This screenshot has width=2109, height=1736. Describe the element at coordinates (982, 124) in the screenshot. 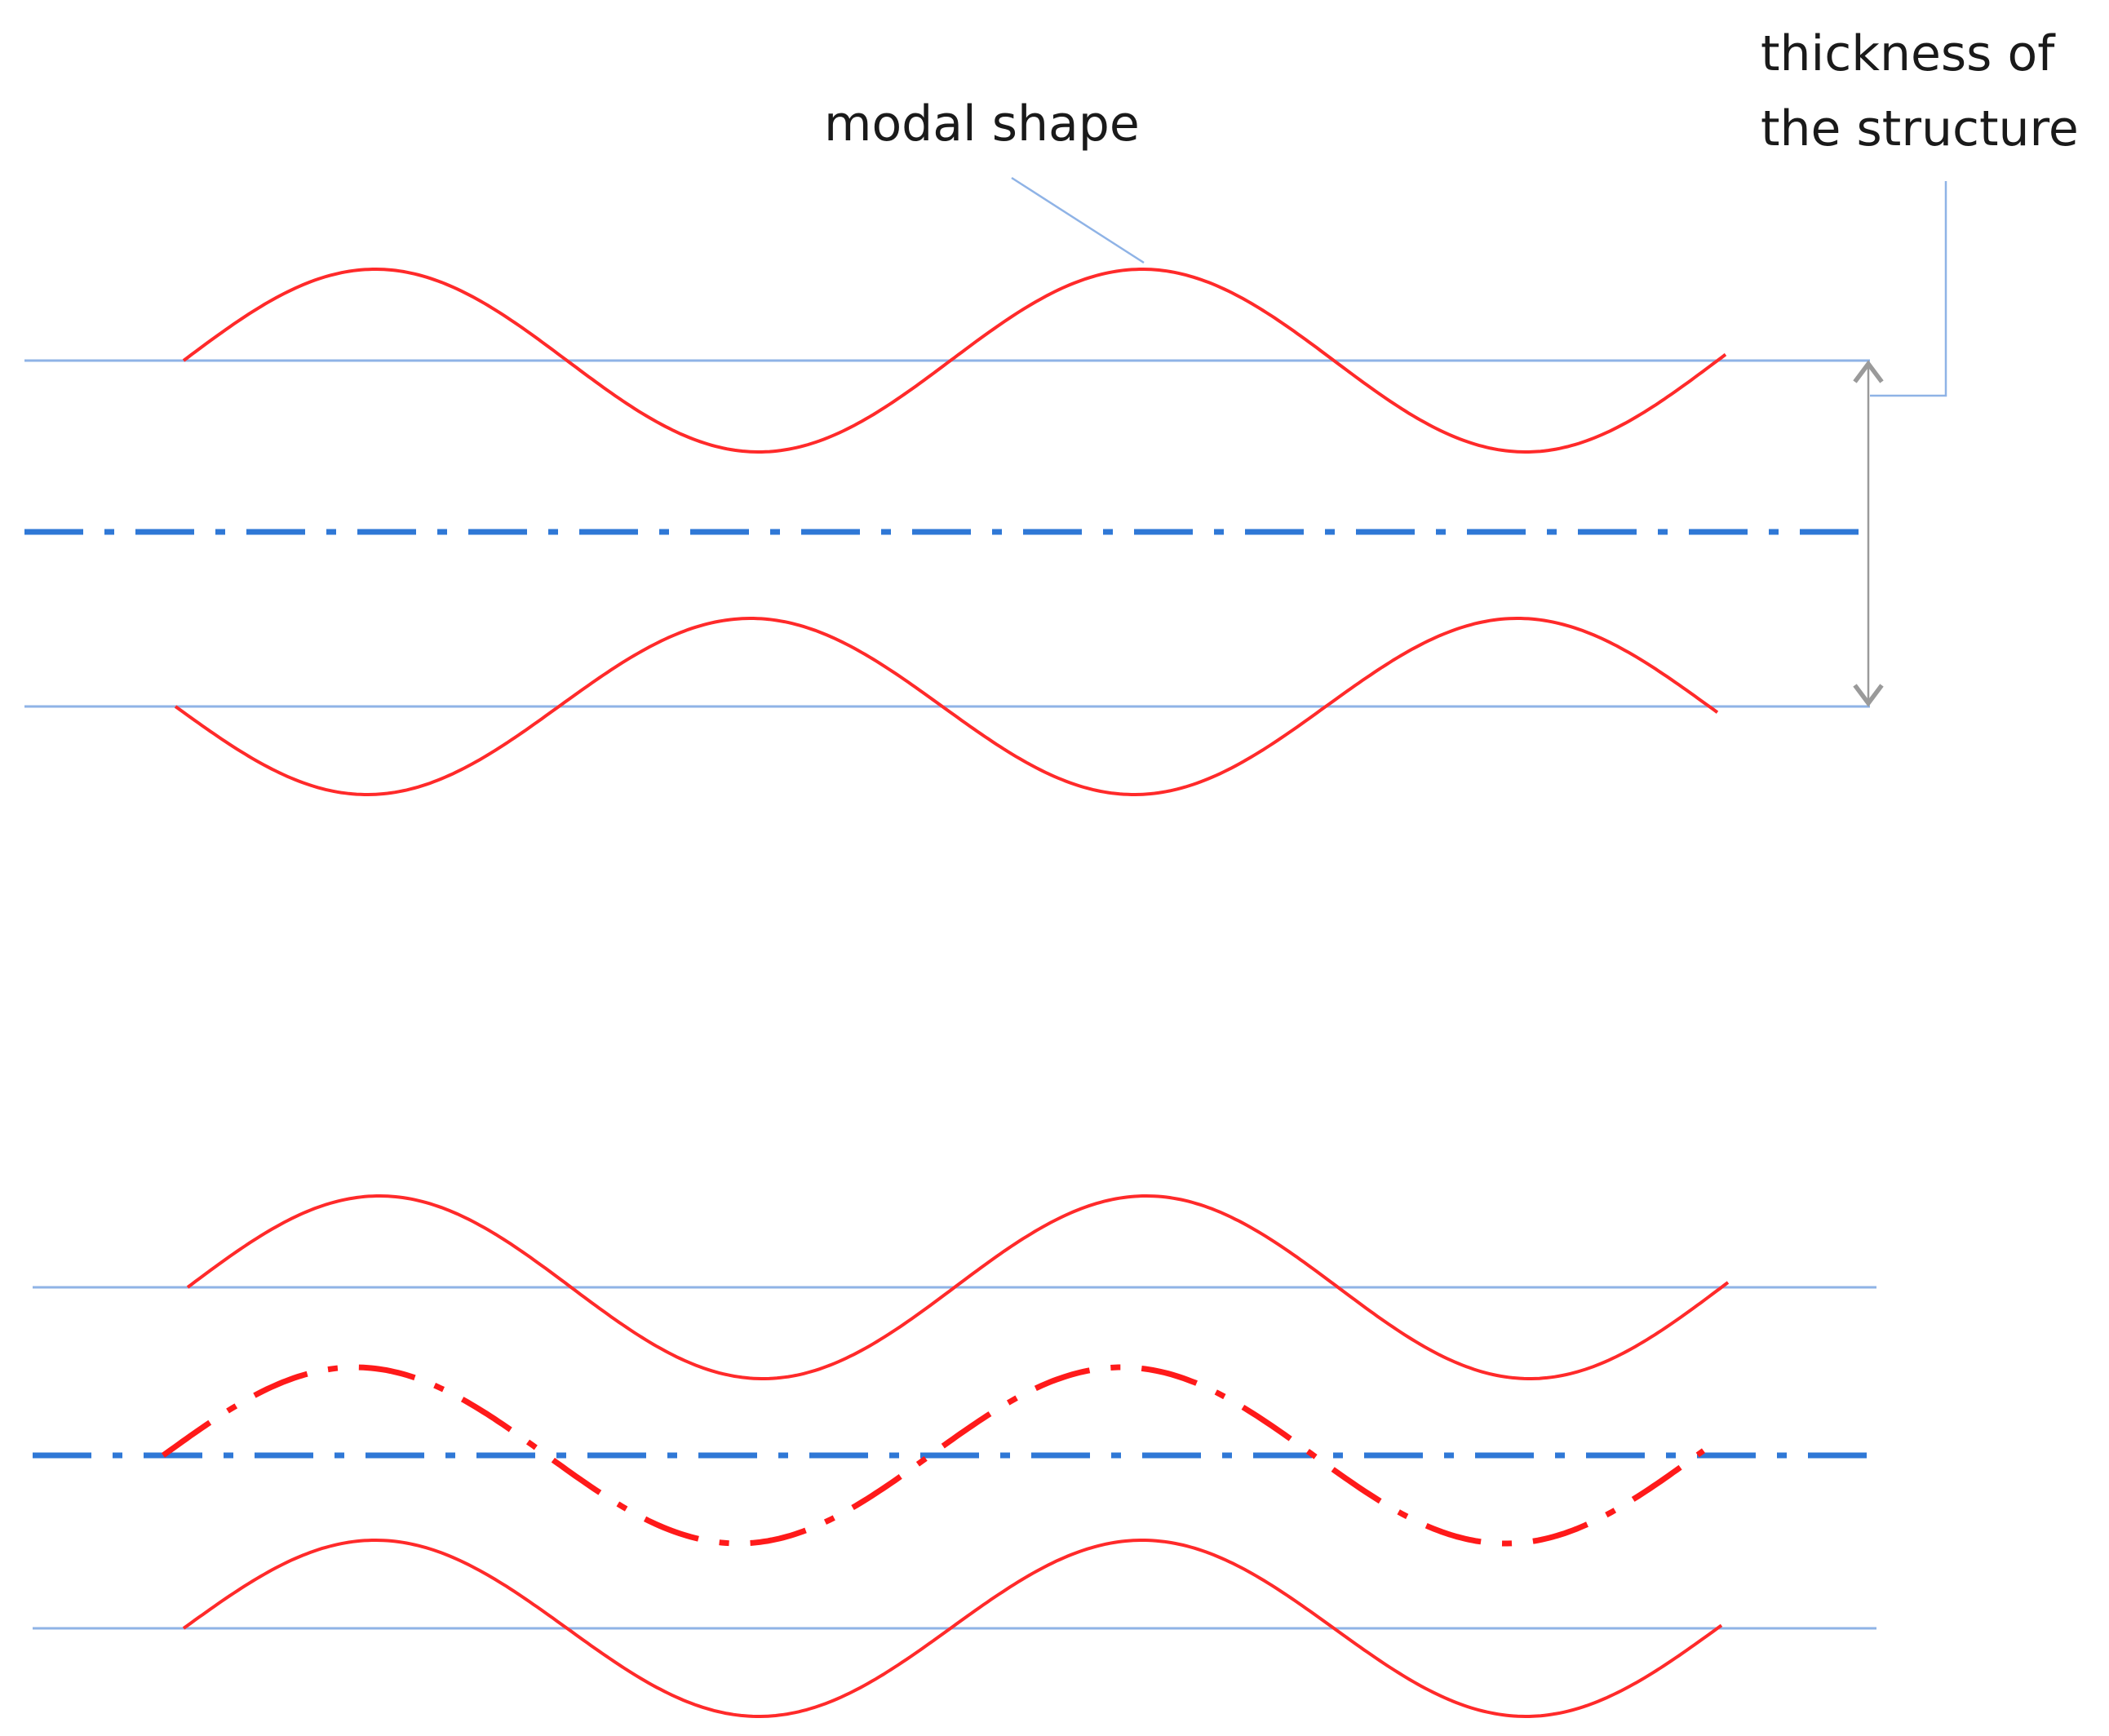

I see `modal-shape-label: modal shape` at that location.